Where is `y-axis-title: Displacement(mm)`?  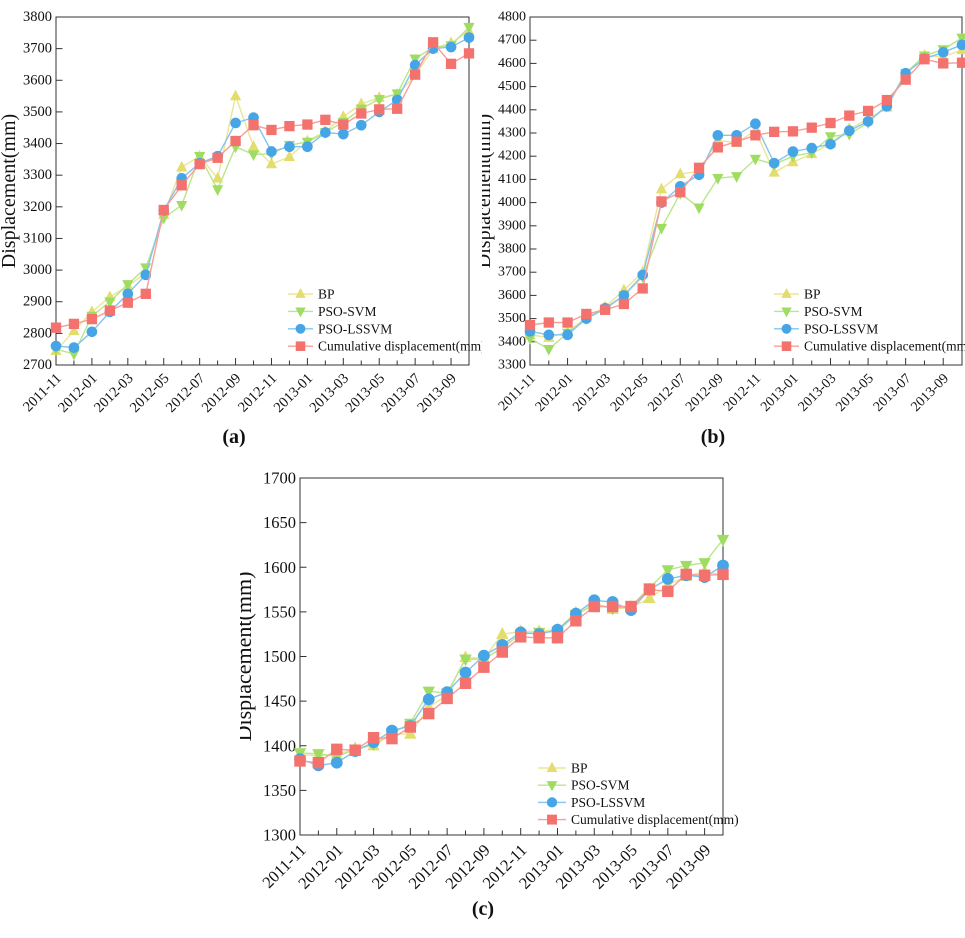 y-axis-title: Displacement(mm) is located at coordinates (488, 191).